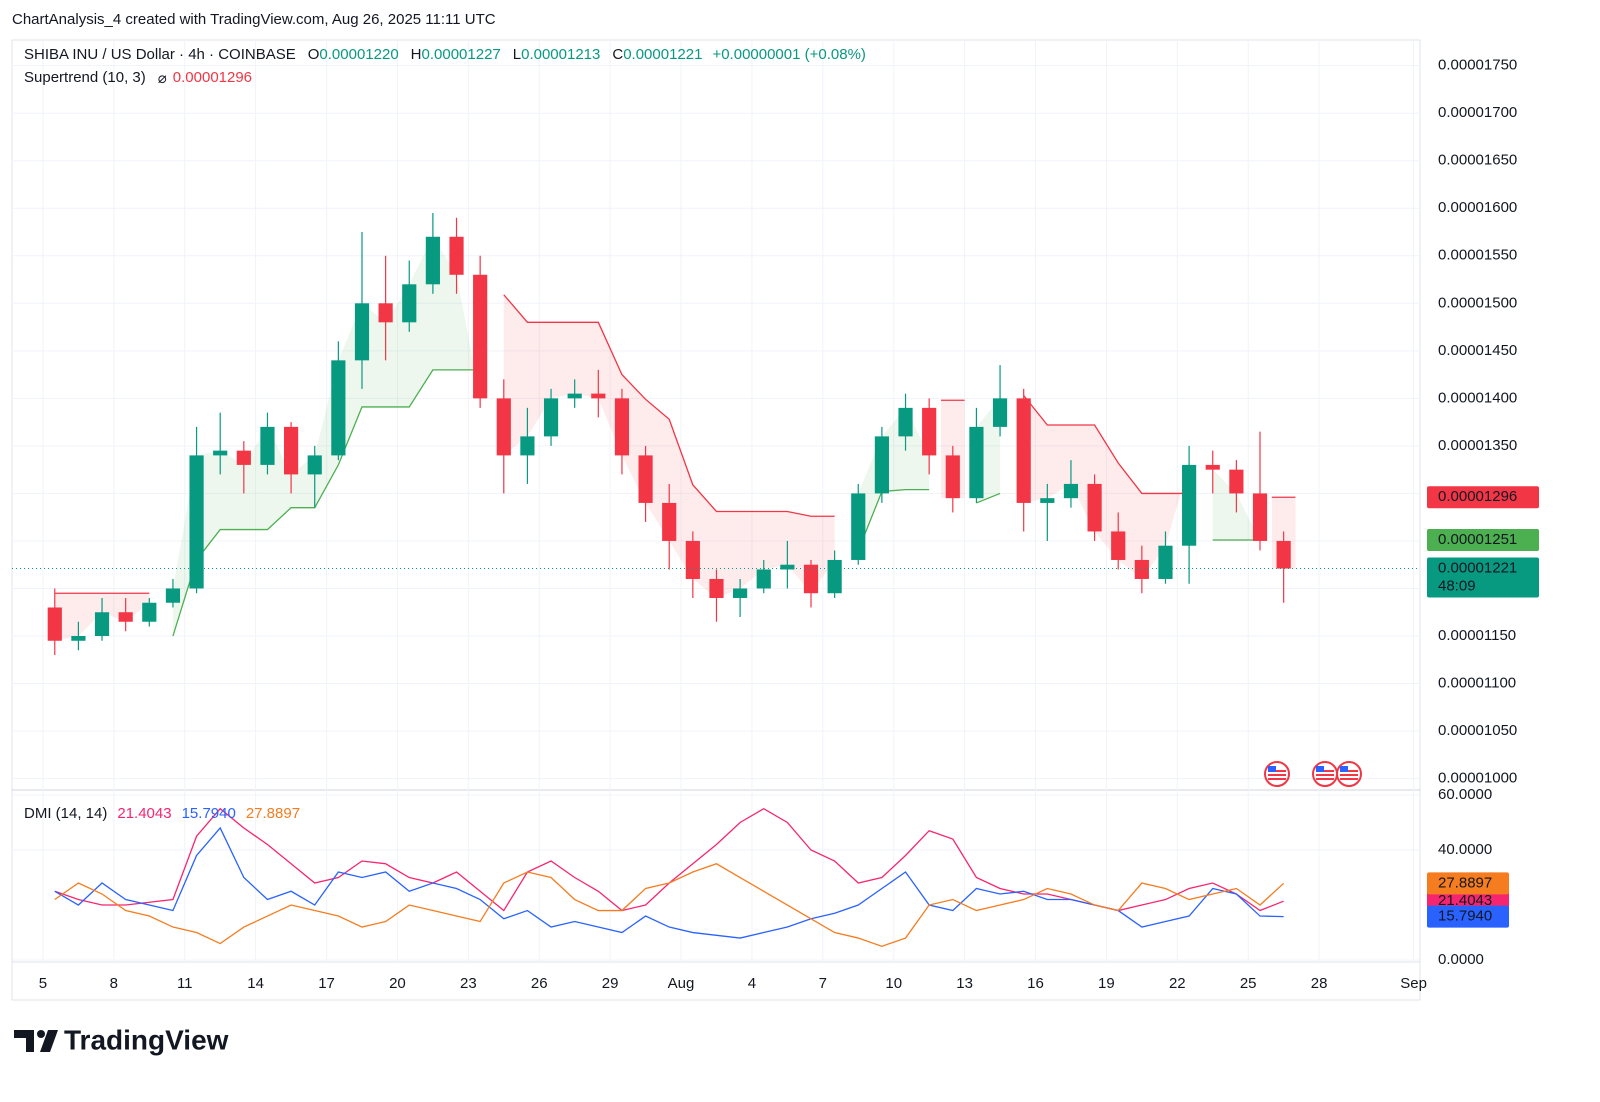 The width and height of the screenshot is (1600, 1102). Describe the element at coordinates (461, 54) in the screenshot. I see `ohlc-value: 0.00001227` at that location.